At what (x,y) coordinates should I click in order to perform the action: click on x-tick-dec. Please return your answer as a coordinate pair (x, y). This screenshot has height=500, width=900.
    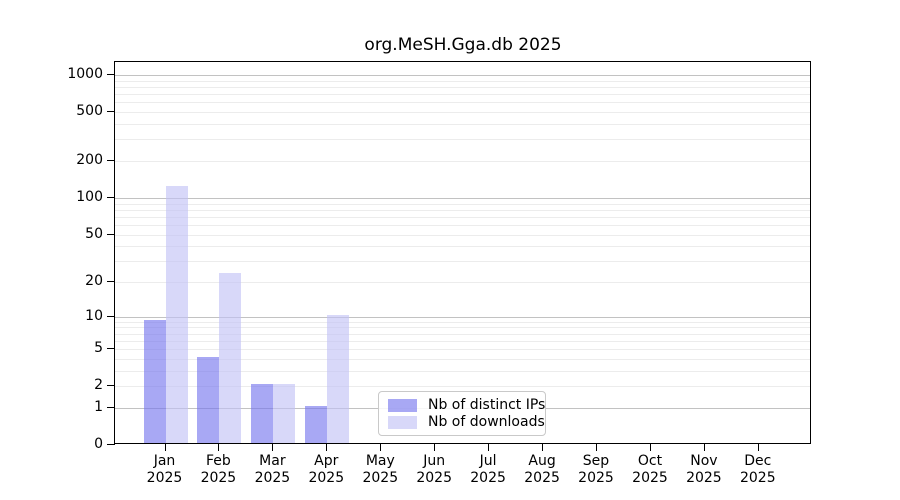
    Looking at the image, I should click on (758, 447).